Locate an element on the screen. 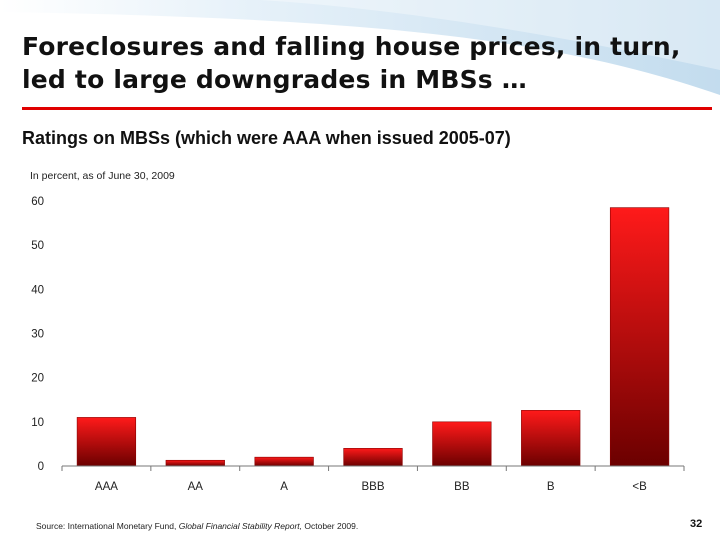  x-tick-label: BBB is located at coordinates (372, 487).